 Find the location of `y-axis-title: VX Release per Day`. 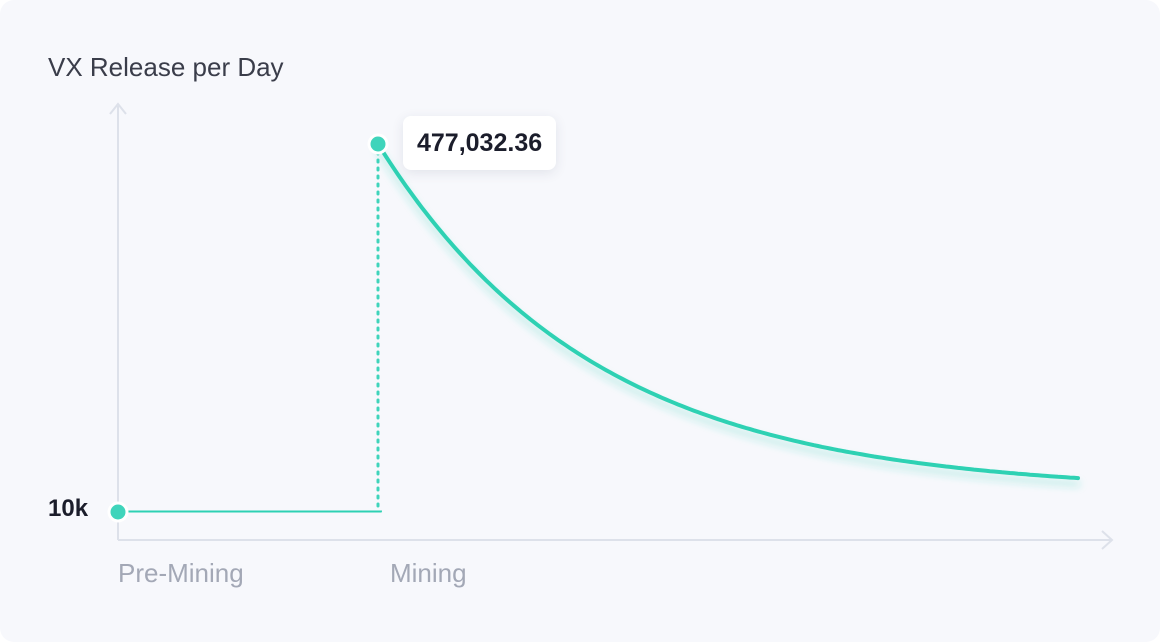

y-axis-title: VX Release per Day is located at coordinates (166, 67).